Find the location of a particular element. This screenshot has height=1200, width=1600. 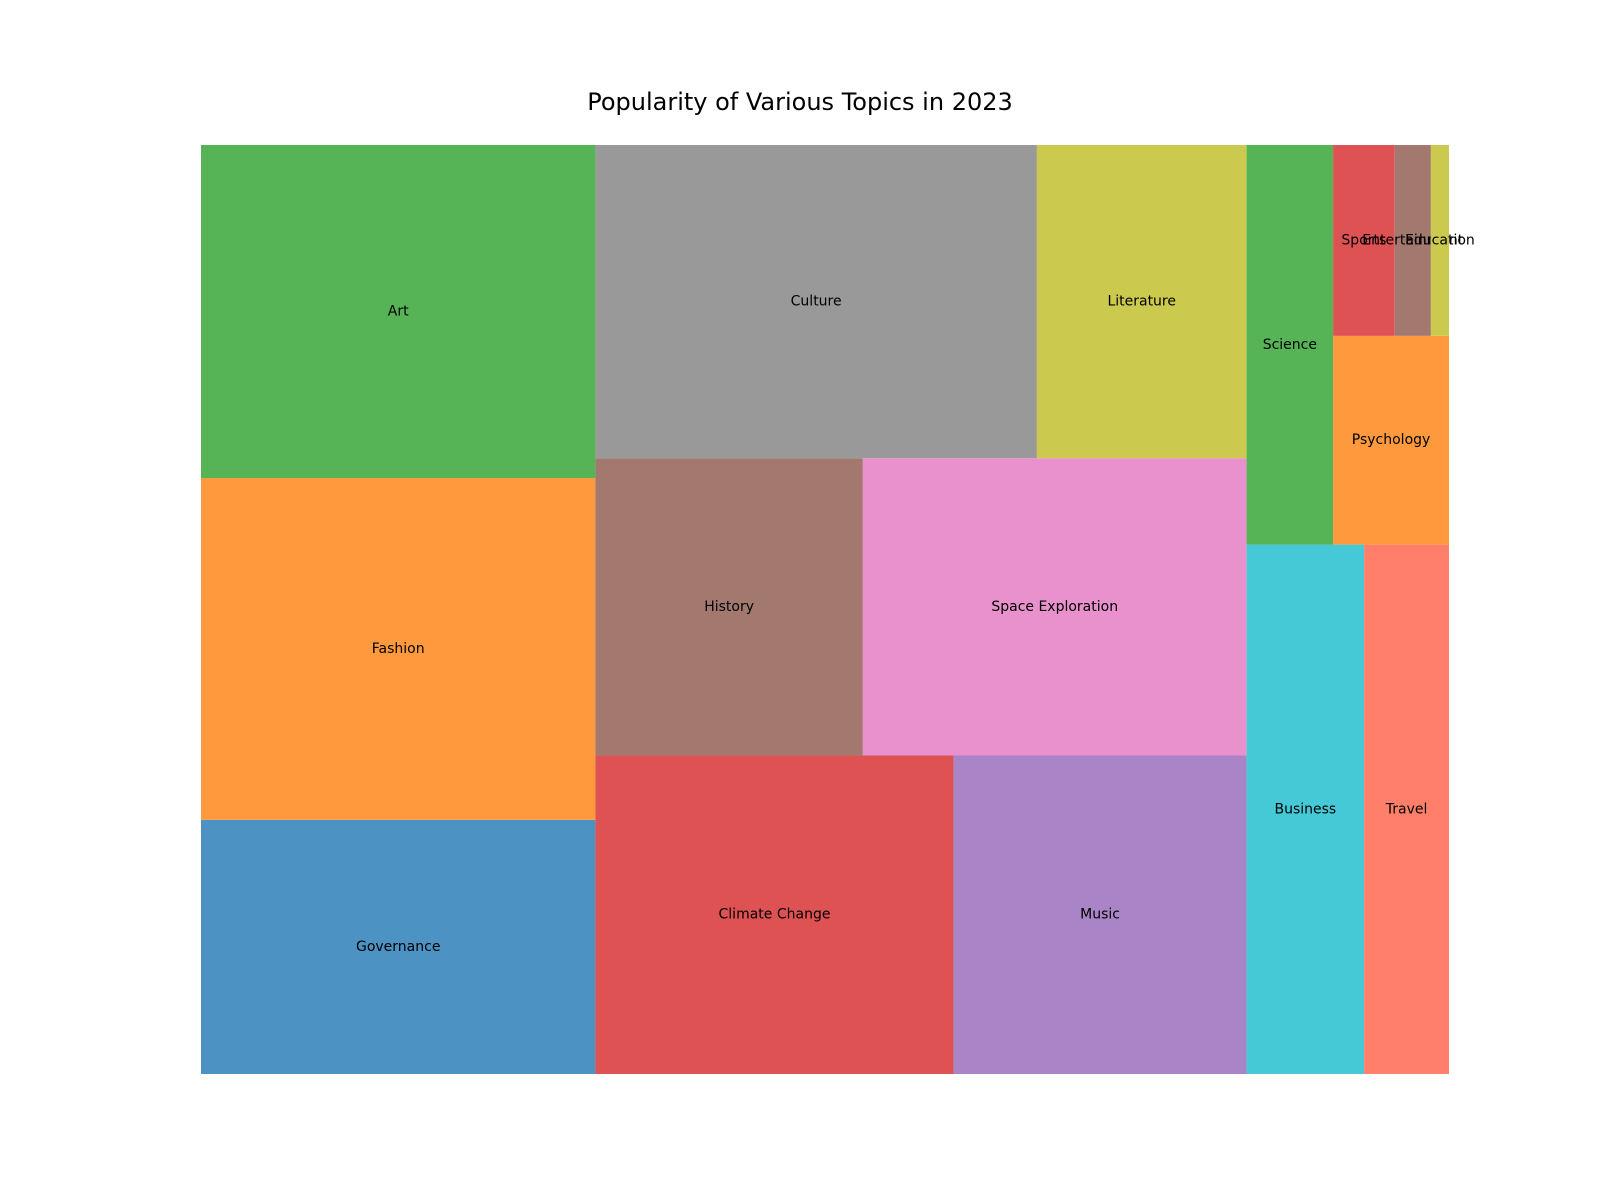

tile-label-literature: Literature is located at coordinates (1141, 302).